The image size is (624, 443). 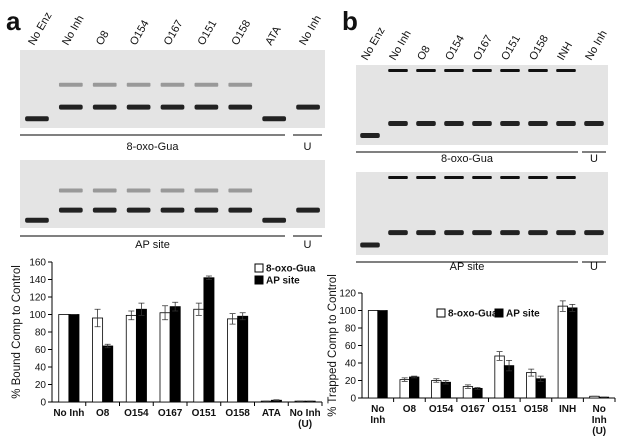 I want to click on x-tick-label: O158, so click(x=237, y=413).